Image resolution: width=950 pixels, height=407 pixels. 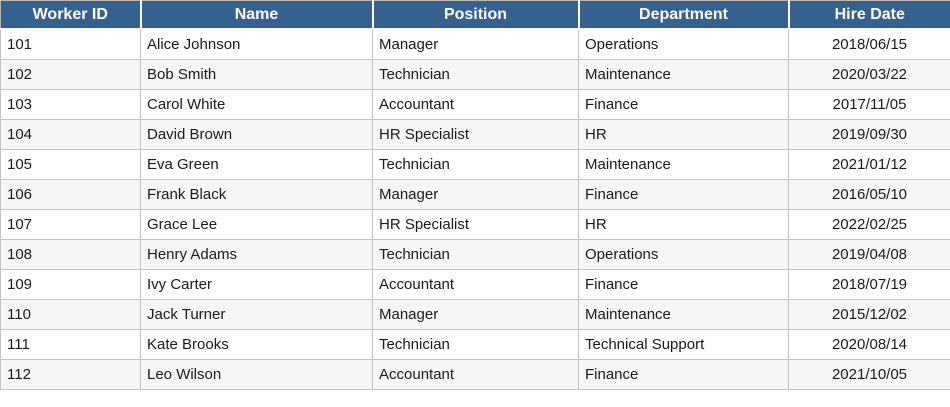 What do you see at coordinates (256, 194) in the screenshot?
I see `table-cell: Frank Black` at bounding box center [256, 194].